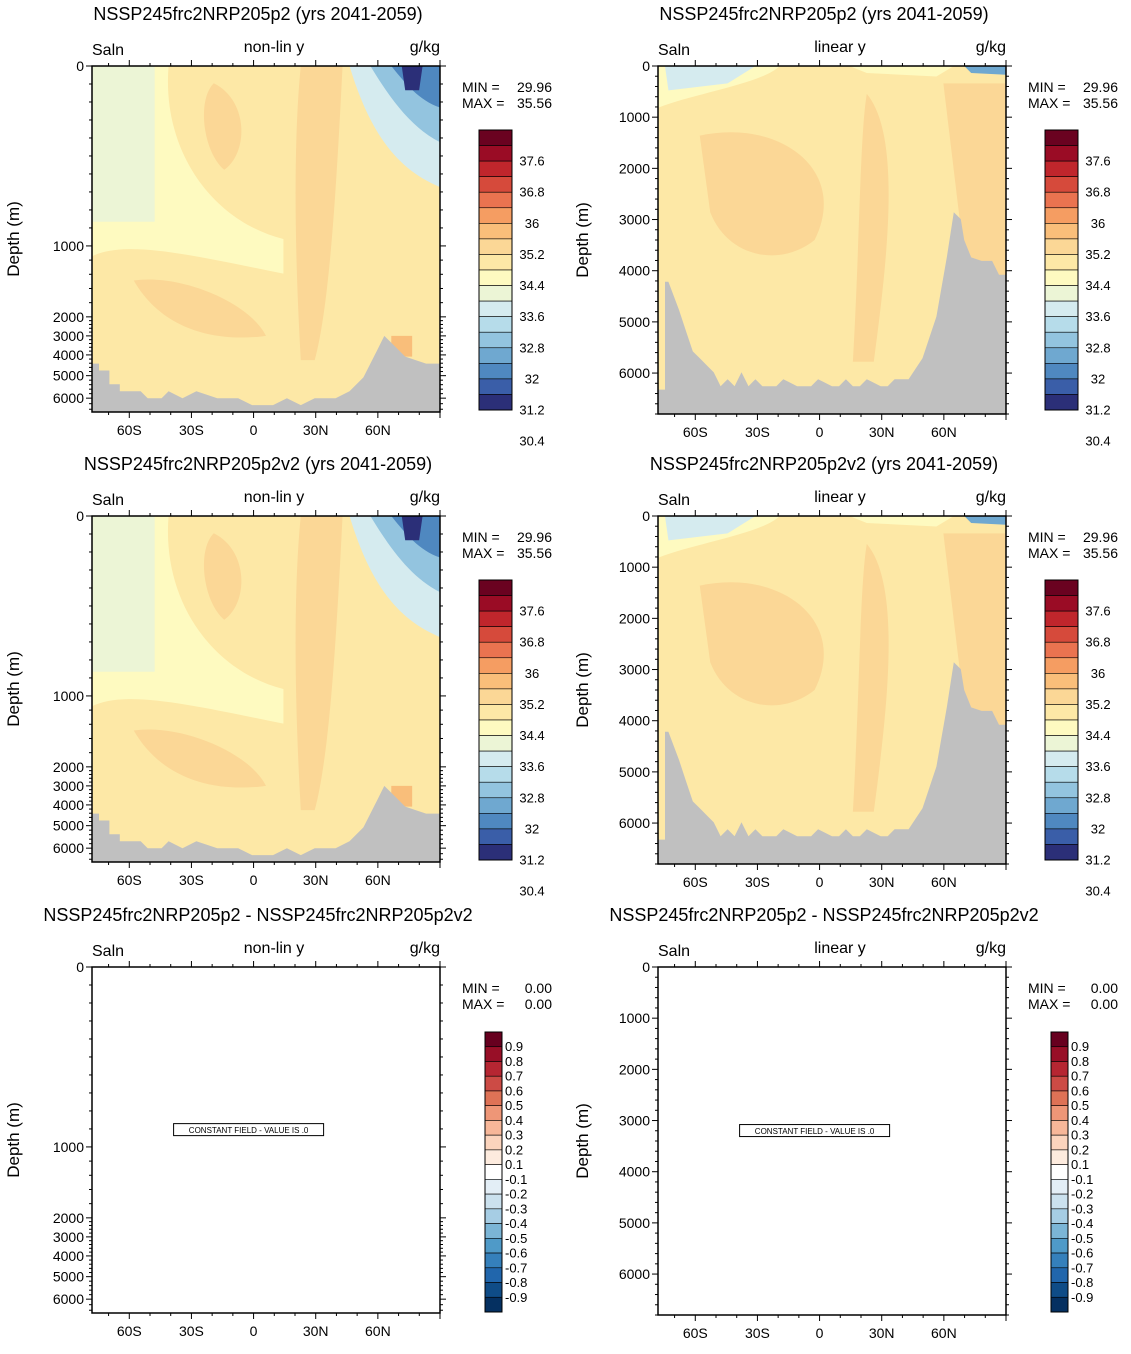  Describe the element at coordinates (534, 537) in the screenshot. I see `min-value: 29.96` at that location.